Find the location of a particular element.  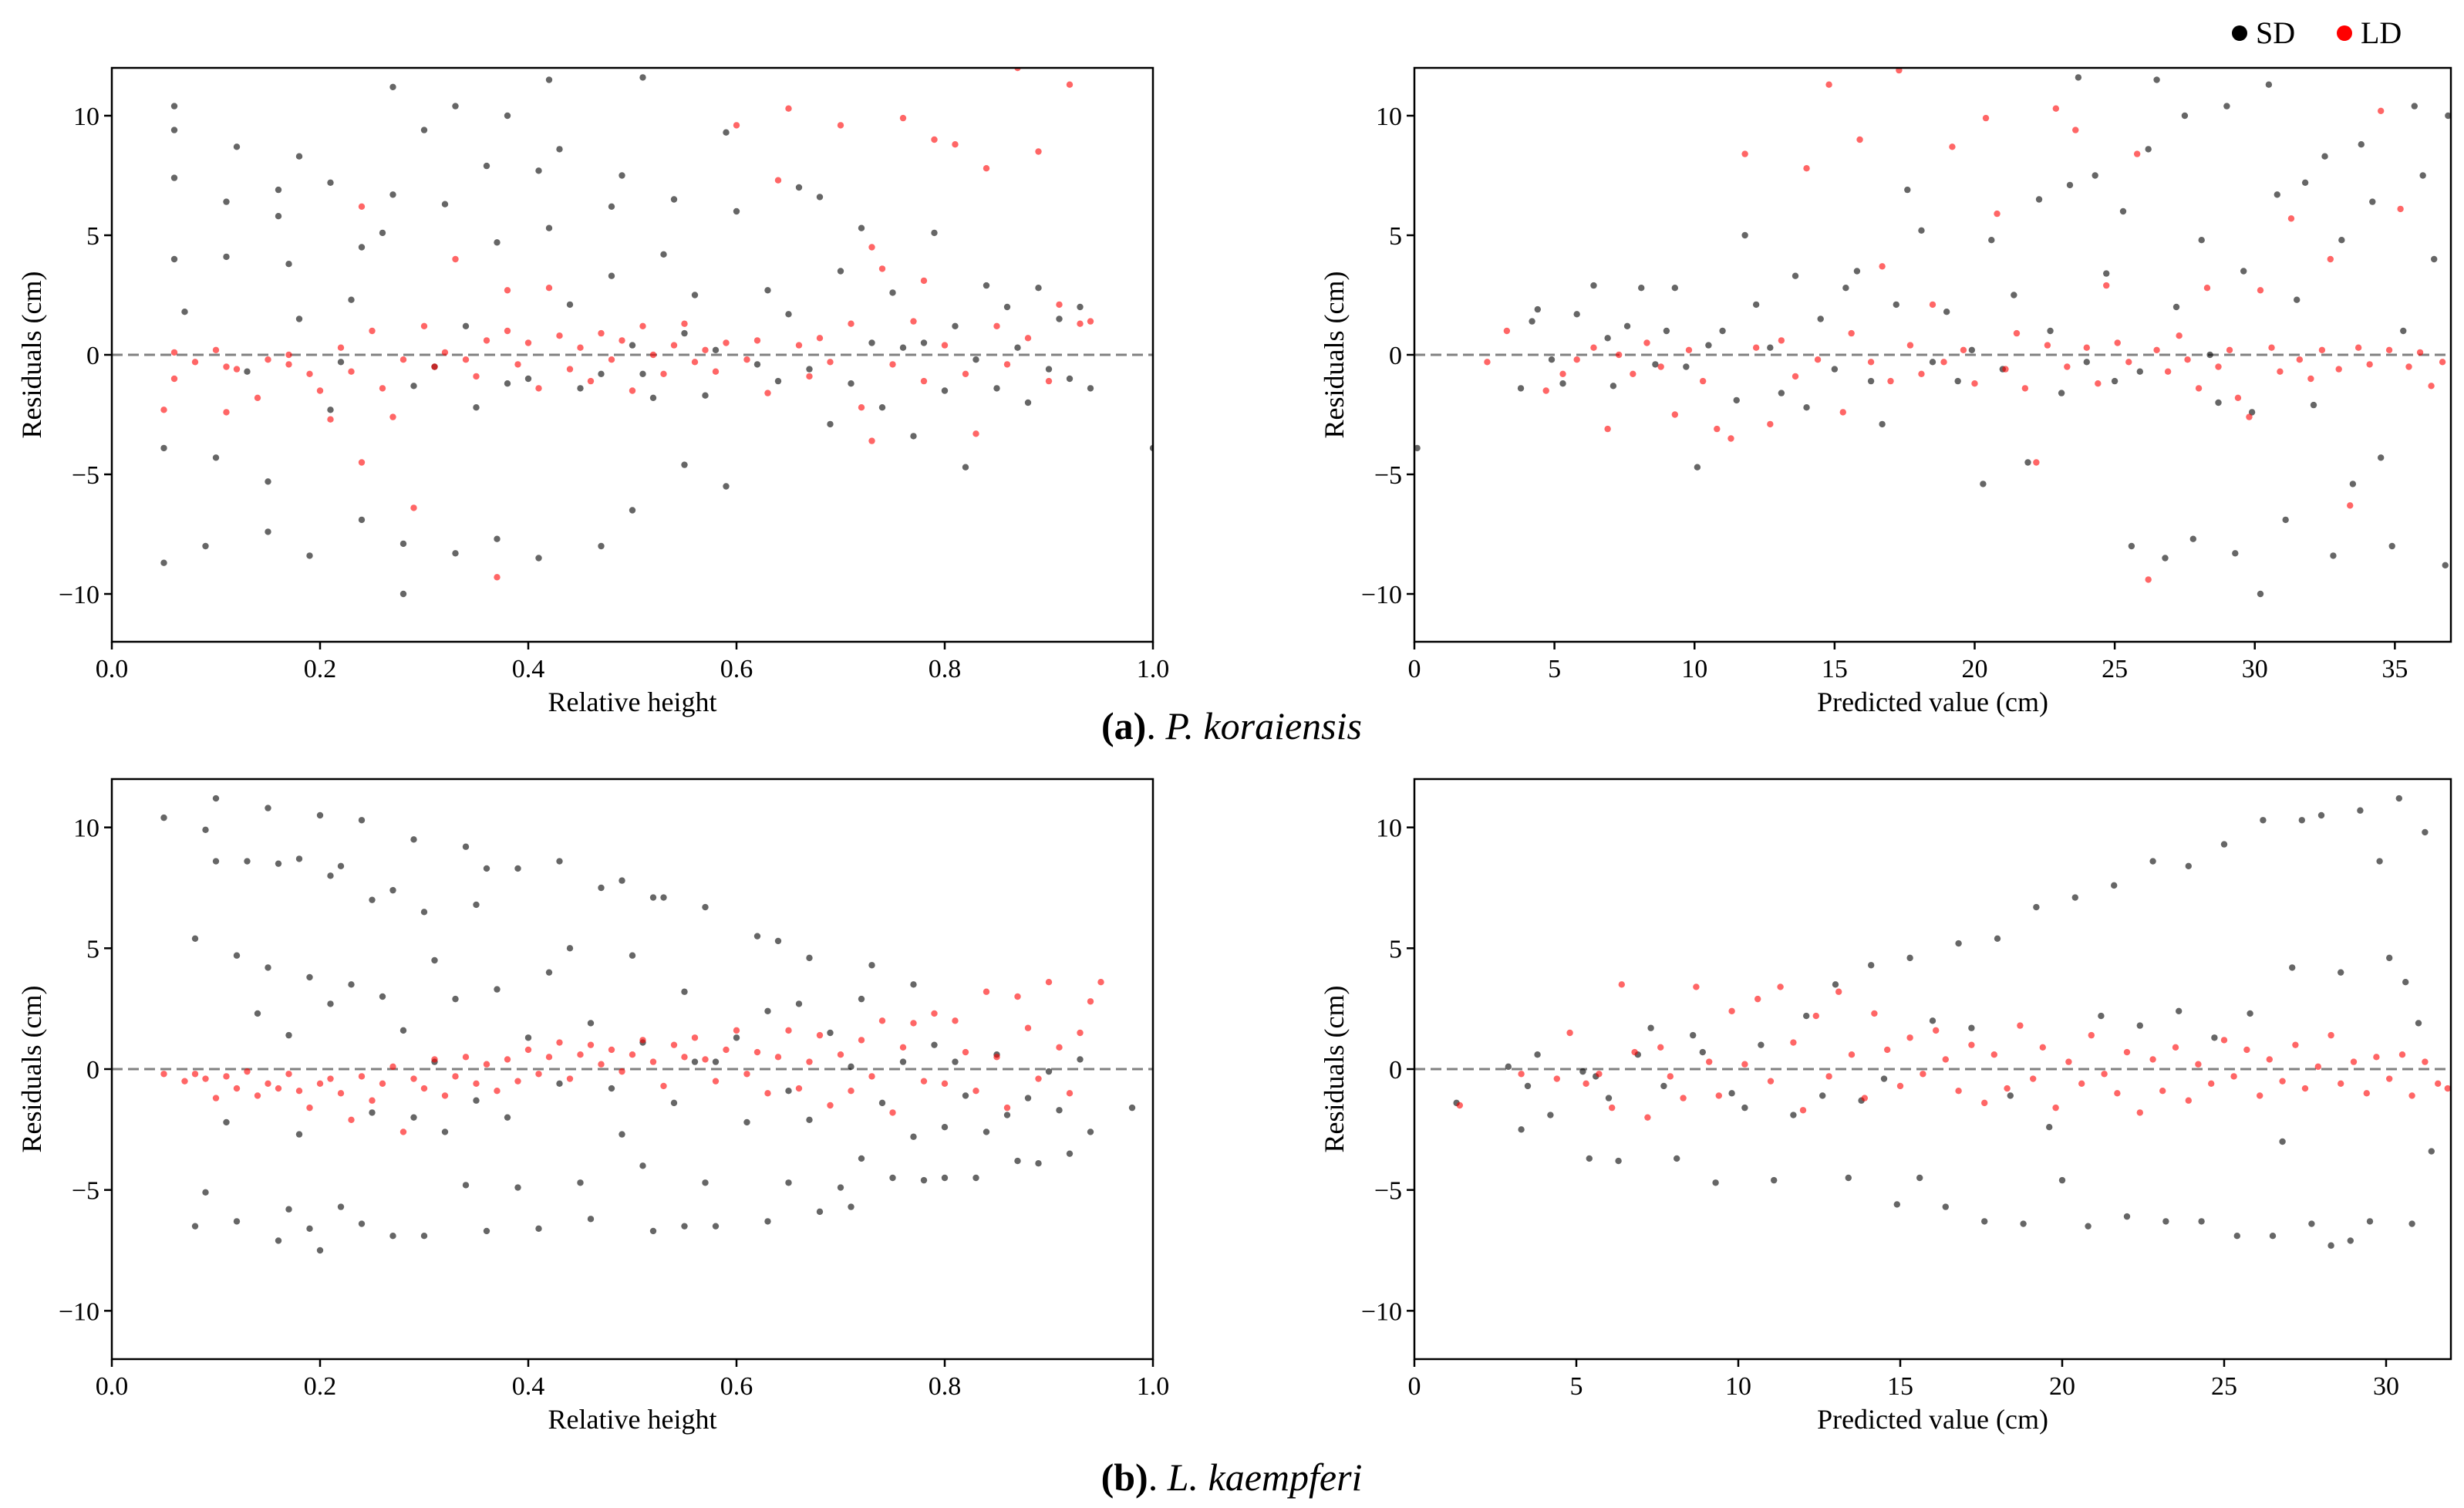

points-layer is located at coordinates (1952, 1021).